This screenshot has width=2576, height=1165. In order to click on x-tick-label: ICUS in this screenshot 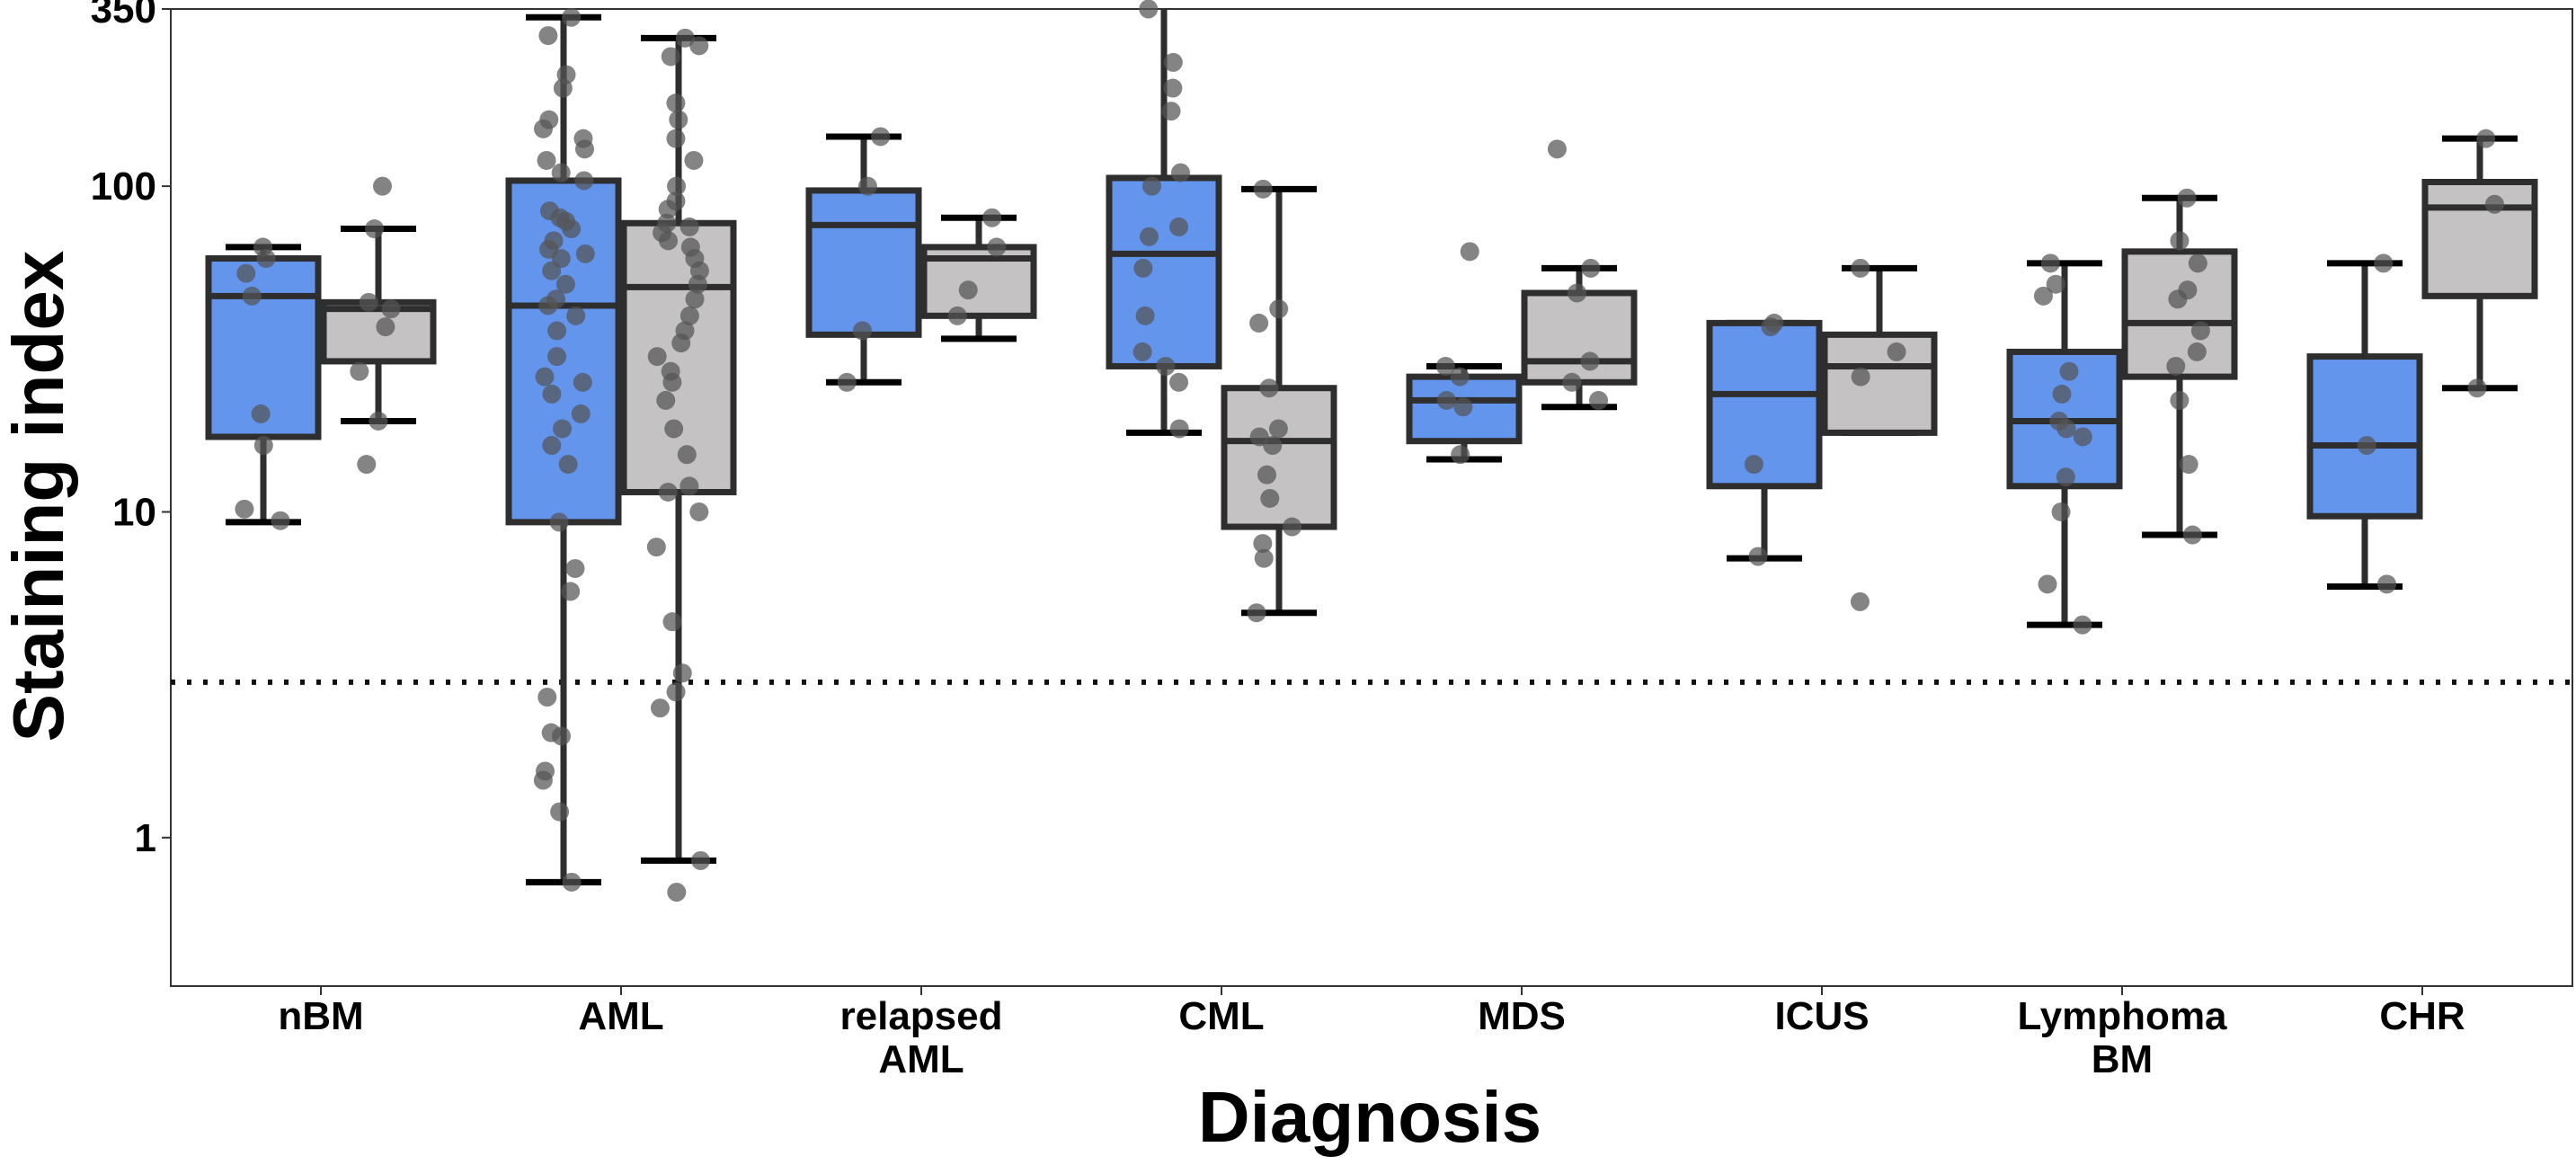, I will do `click(1821, 1016)`.